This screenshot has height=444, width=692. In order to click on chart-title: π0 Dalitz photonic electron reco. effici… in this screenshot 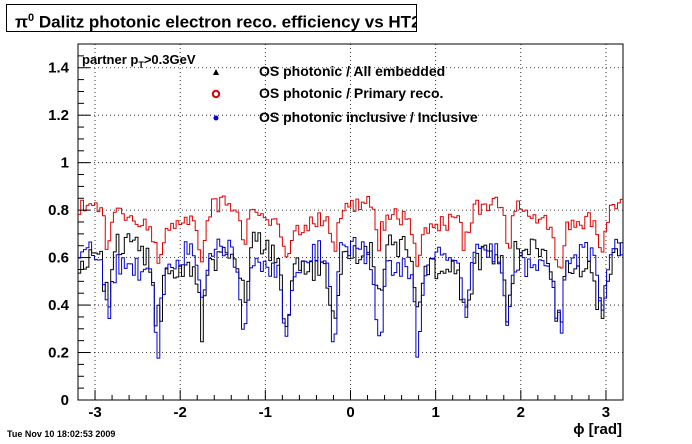, I will do `click(211, 18)`.